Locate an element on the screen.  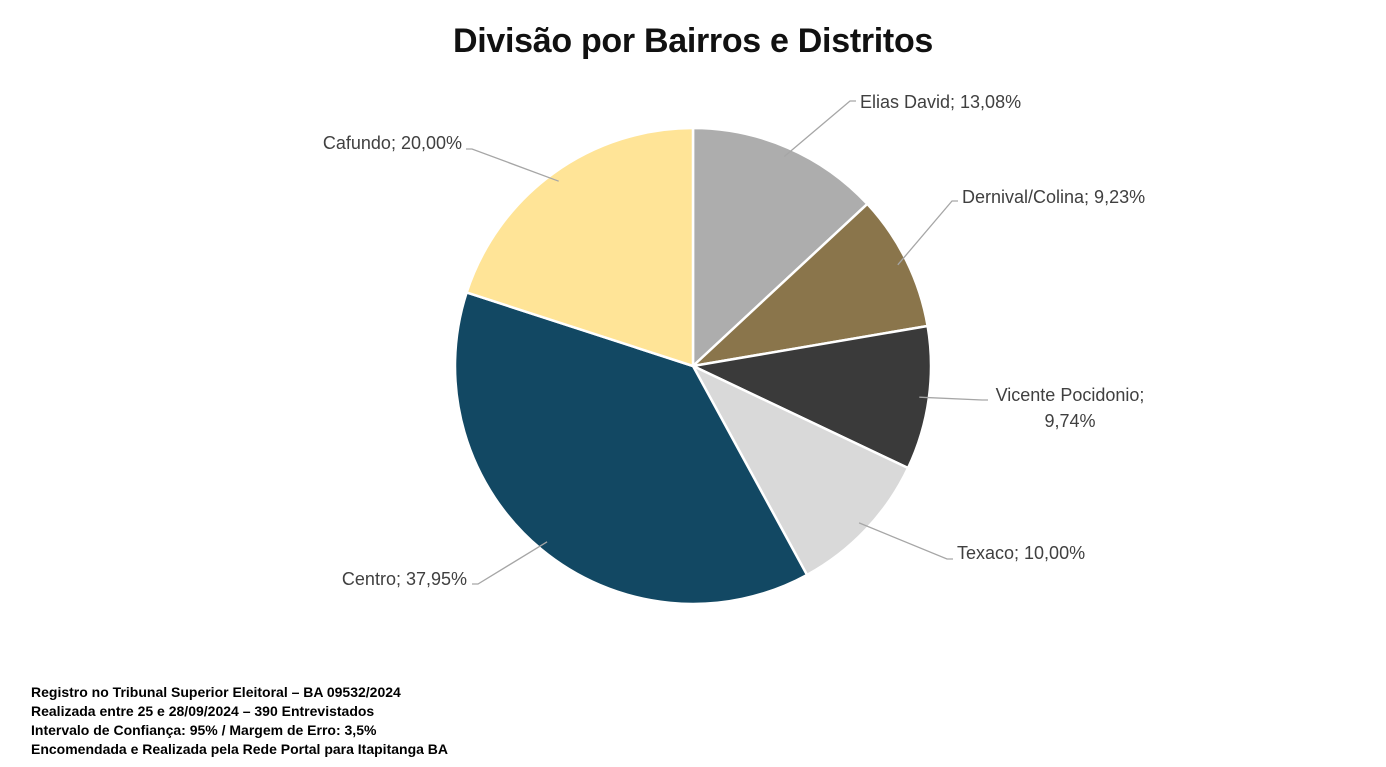
chart-title: Divisão por Bairros e Distritos is located at coordinates (693, 41).